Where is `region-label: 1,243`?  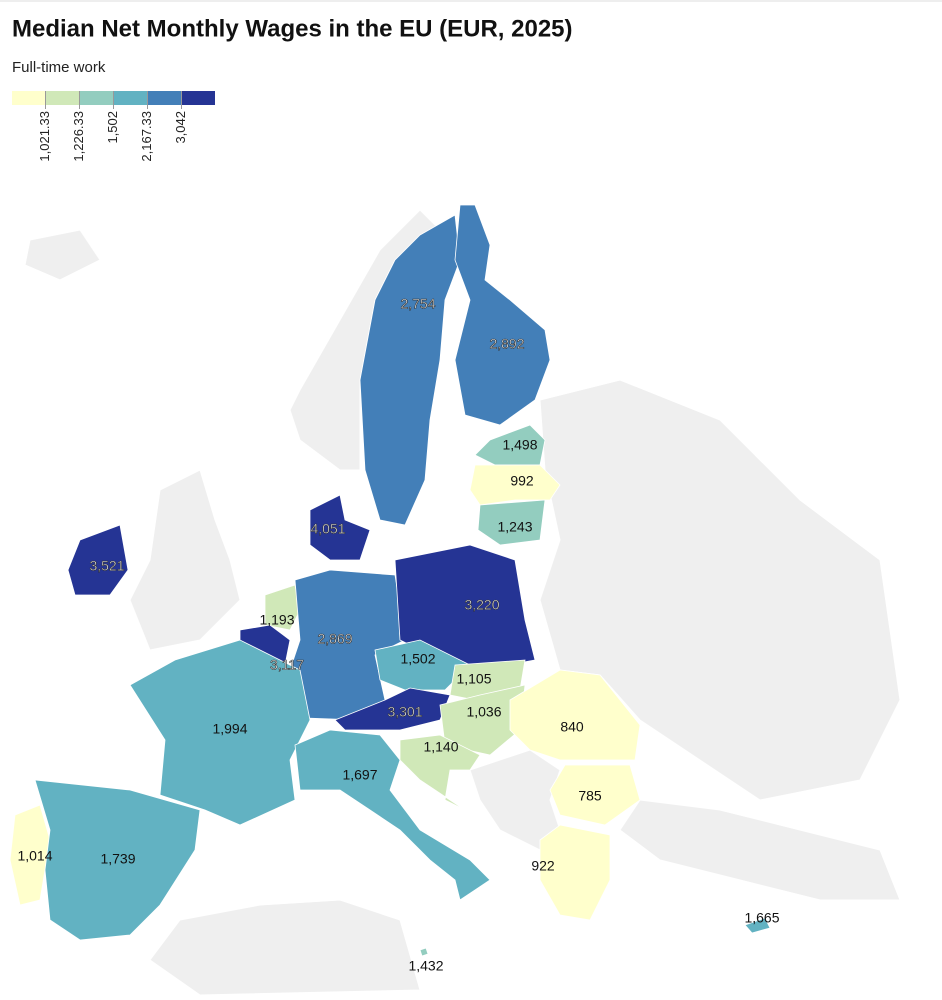 region-label: 1,243 is located at coordinates (514, 527).